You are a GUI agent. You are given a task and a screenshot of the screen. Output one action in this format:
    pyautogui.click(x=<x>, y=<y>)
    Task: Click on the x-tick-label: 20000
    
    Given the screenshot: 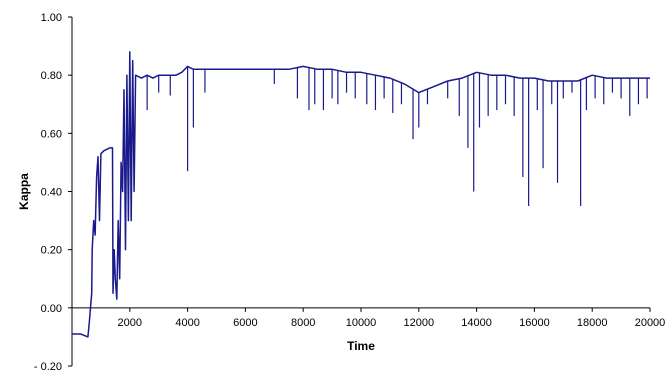 What is the action you would take?
    pyautogui.click(x=650, y=323)
    